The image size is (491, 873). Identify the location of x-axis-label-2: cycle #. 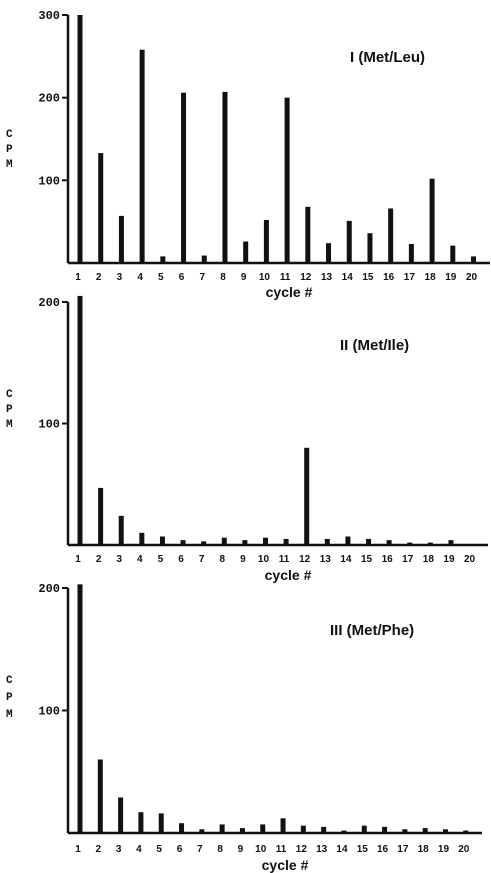
(288, 575).